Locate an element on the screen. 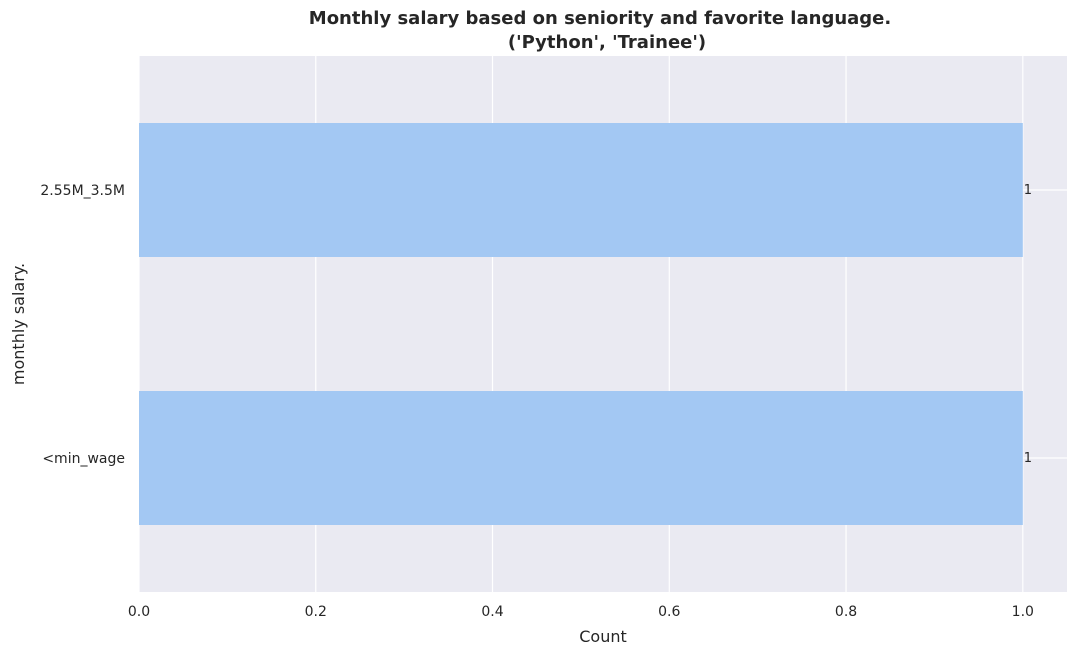  y-tick-label: <min_wage is located at coordinates (83, 459).